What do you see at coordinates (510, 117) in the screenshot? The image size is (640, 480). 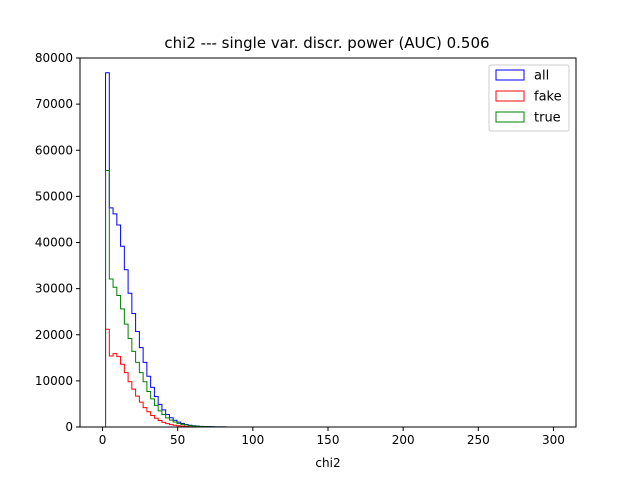 I see `legend-swatch-true` at bounding box center [510, 117].